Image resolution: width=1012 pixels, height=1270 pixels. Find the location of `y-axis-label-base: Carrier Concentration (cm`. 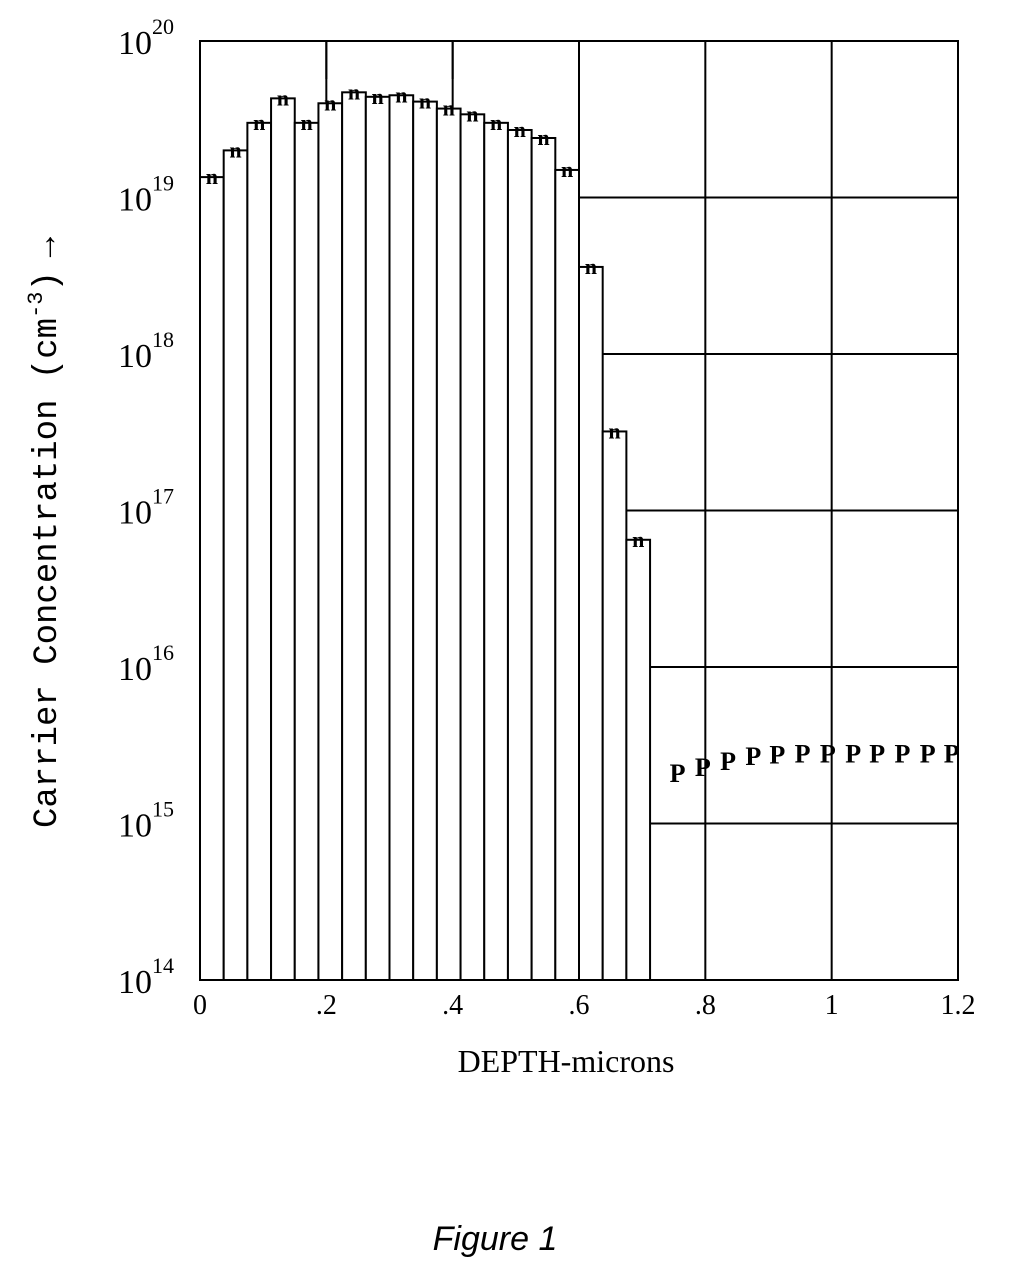

y-axis-label-base: Carrier Concentration (cm is located at coordinates (48, 573).